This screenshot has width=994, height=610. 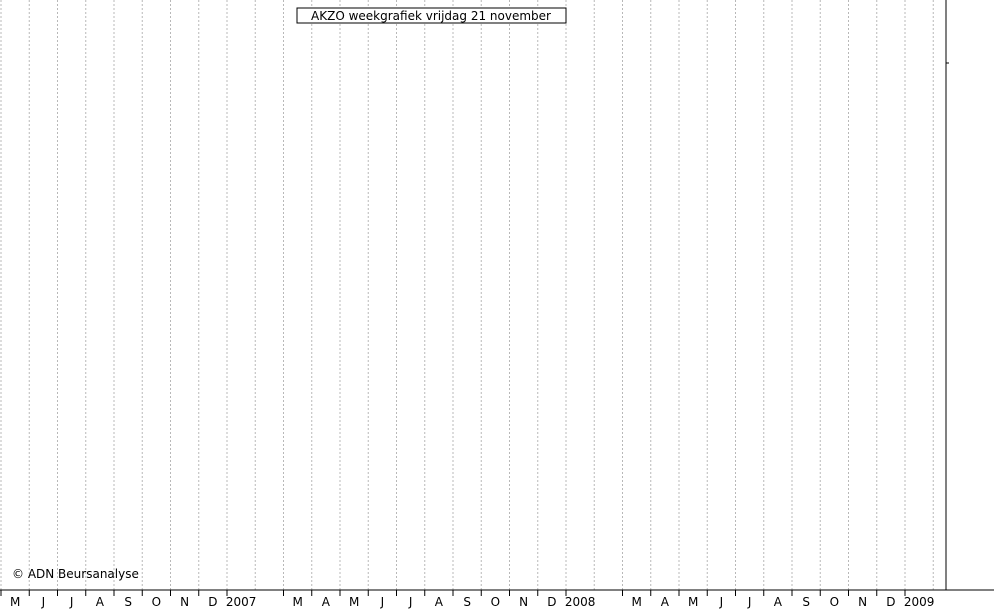 I want to click on x-tick-label: 2008, so click(x=580, y=602).